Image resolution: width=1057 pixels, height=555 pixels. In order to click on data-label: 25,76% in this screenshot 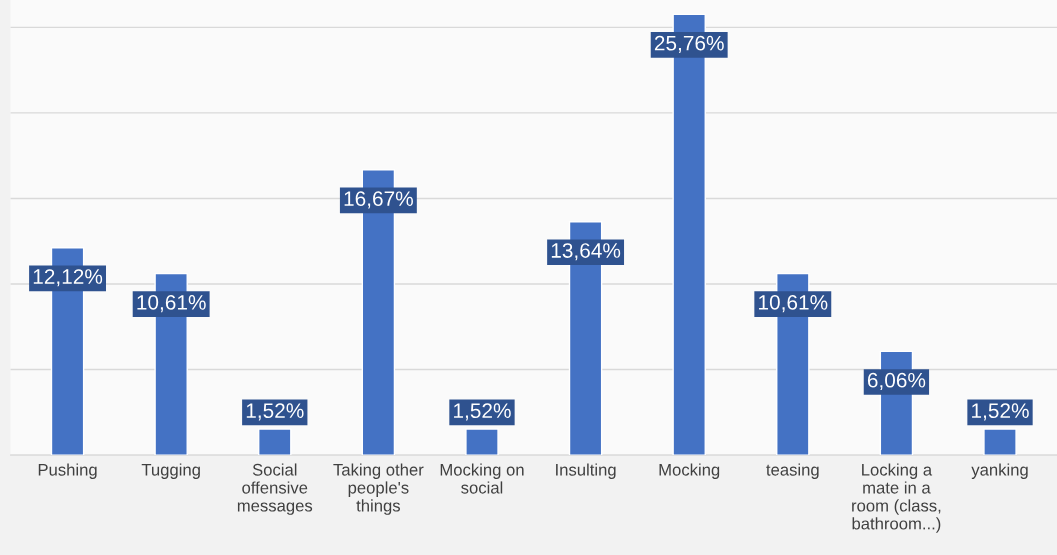, I will do `click(689, 44)`.